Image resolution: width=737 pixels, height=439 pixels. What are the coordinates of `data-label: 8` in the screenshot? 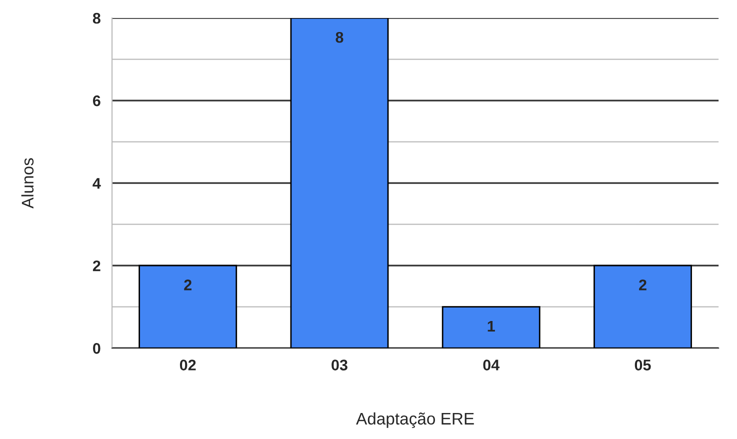 It's located at (340, 37).